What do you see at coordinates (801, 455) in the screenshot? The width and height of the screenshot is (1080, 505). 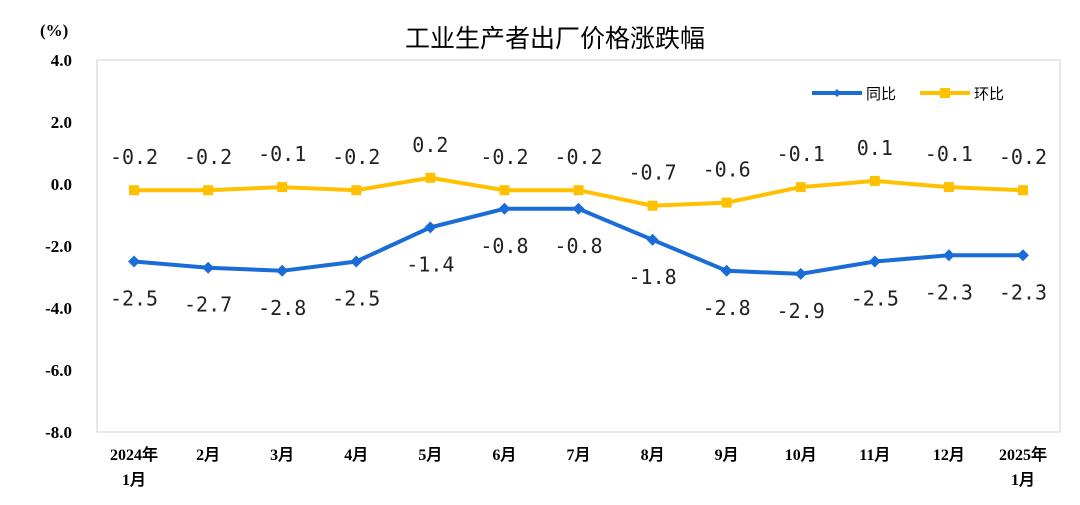 I see `x-tick-label: 10月` at bounding box center [801, 455].